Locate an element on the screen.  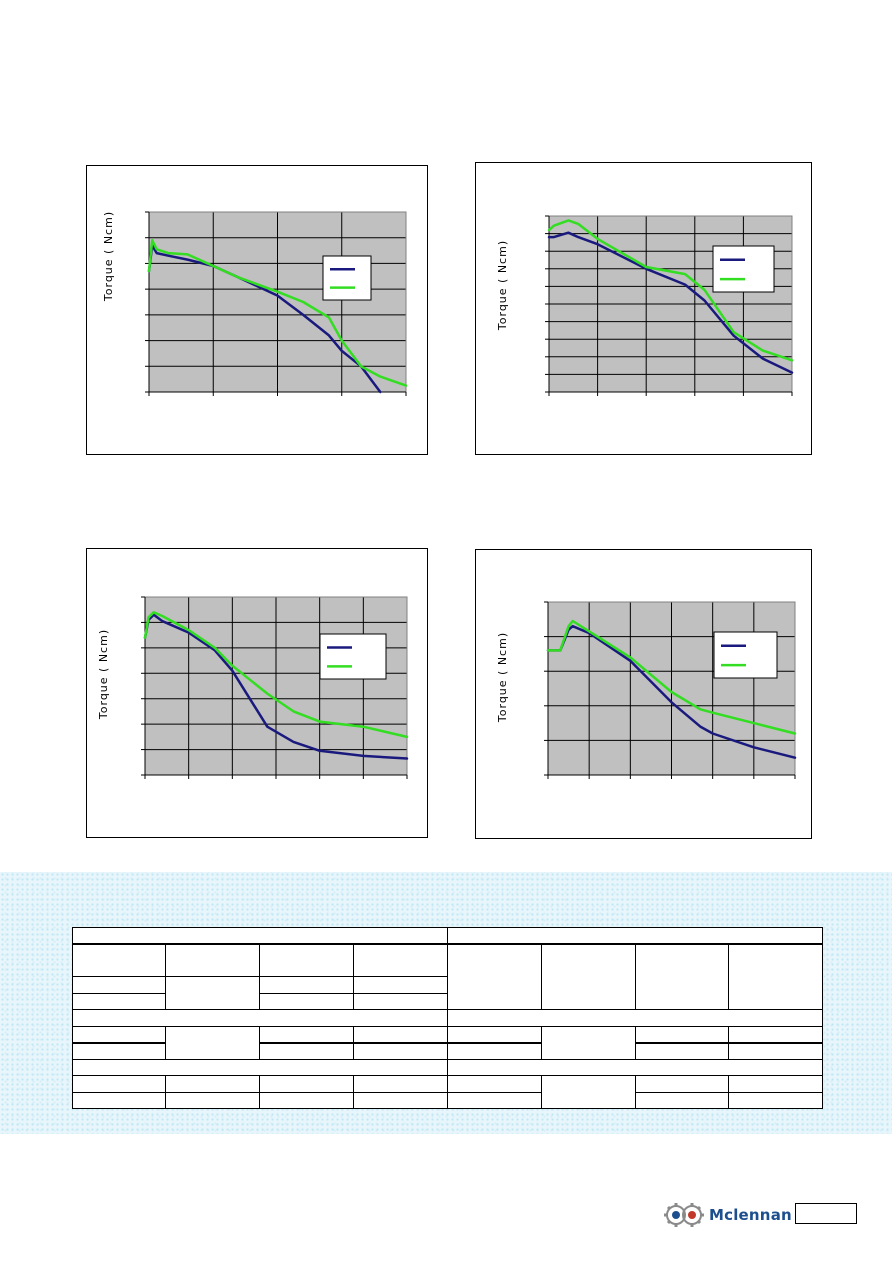
torque-chart-3: Torque ( Ncm) is located at coordinates (253, 687).